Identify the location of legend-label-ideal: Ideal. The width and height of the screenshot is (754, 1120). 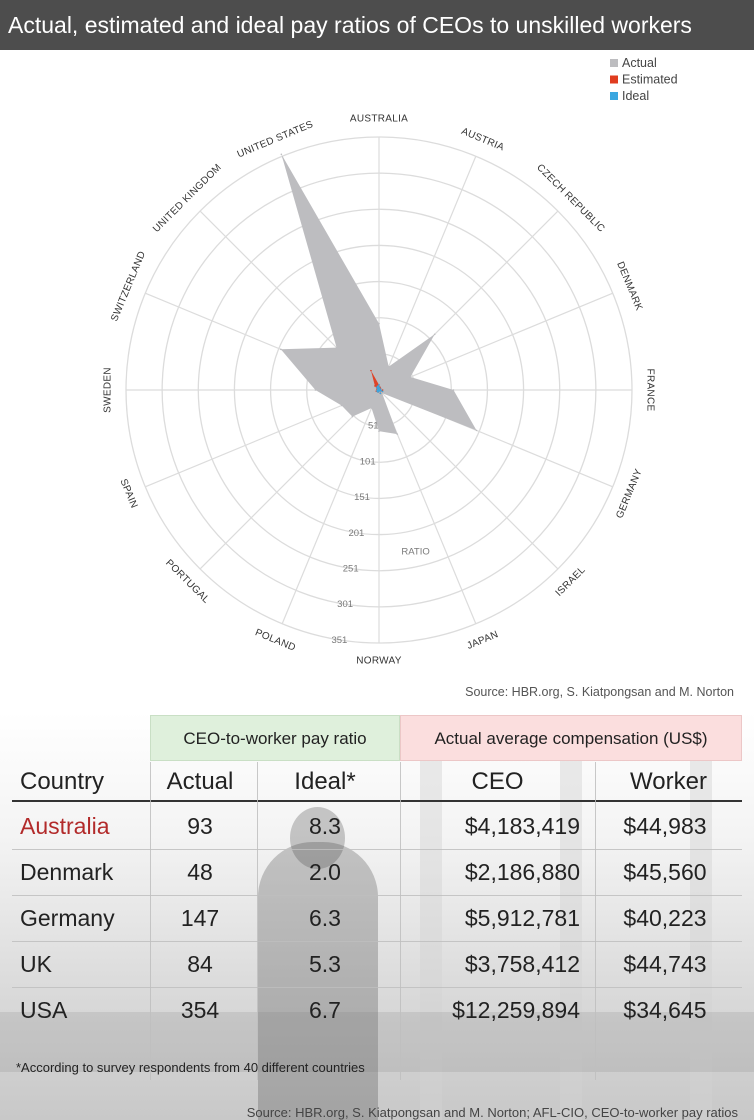
(635, 96).